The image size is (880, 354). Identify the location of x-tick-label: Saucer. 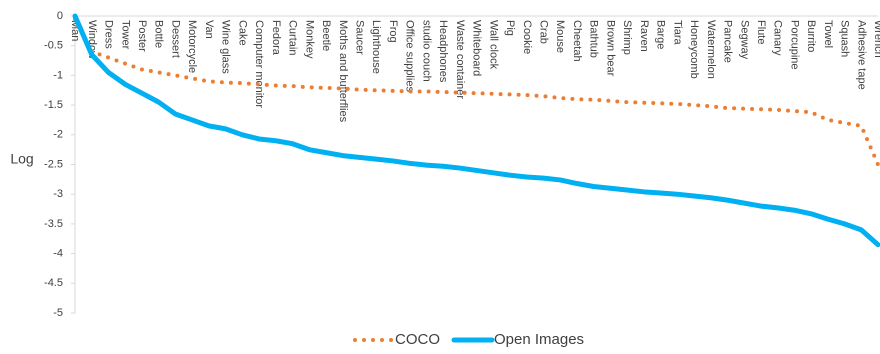
(359, 37).